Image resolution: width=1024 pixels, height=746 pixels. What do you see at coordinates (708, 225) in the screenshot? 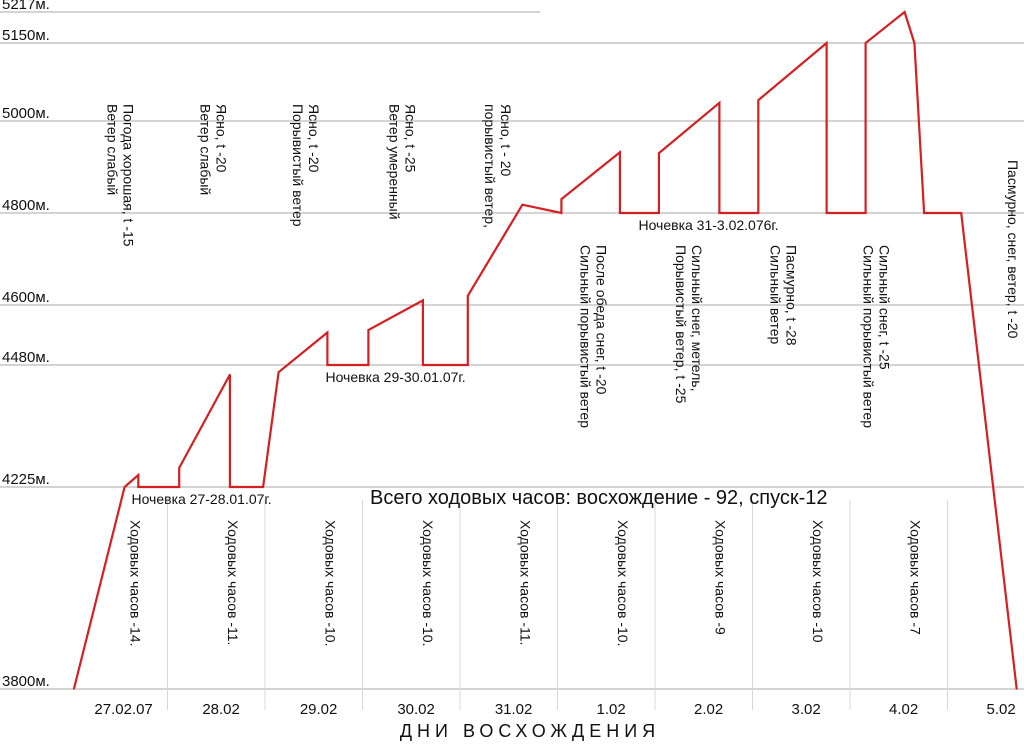
I see `night-stop-label: Ночевка 31-3.02.076г.` at bounding box center [708, 225].